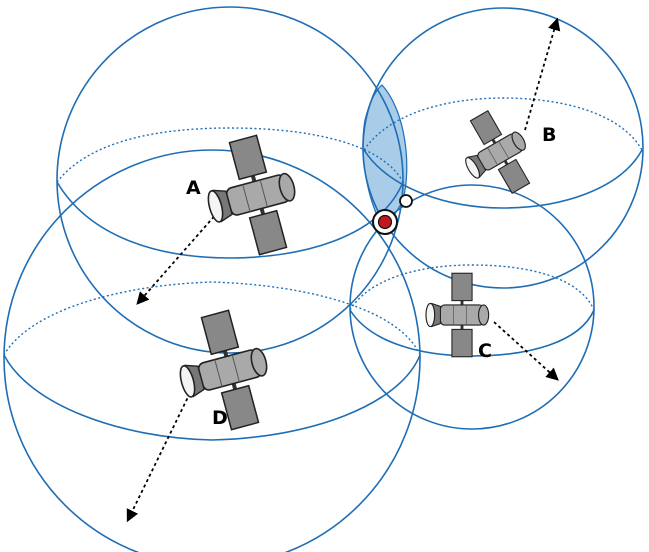  What do you see at coordinates (485, 351) in the screenshot?
I see `satellite-label-c: C` at bounding box center [485, 351].